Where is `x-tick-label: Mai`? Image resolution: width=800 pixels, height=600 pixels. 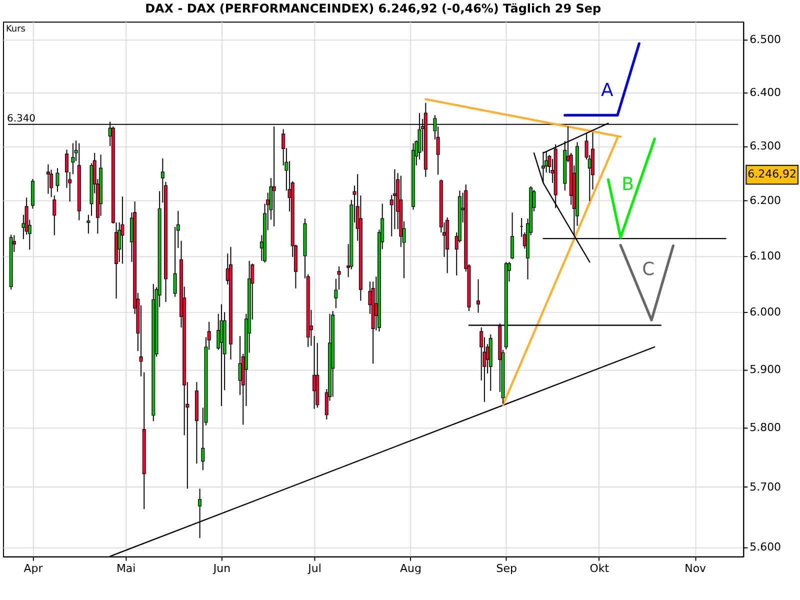
x-tick-label: Mai is located at coordinates (126, 568).